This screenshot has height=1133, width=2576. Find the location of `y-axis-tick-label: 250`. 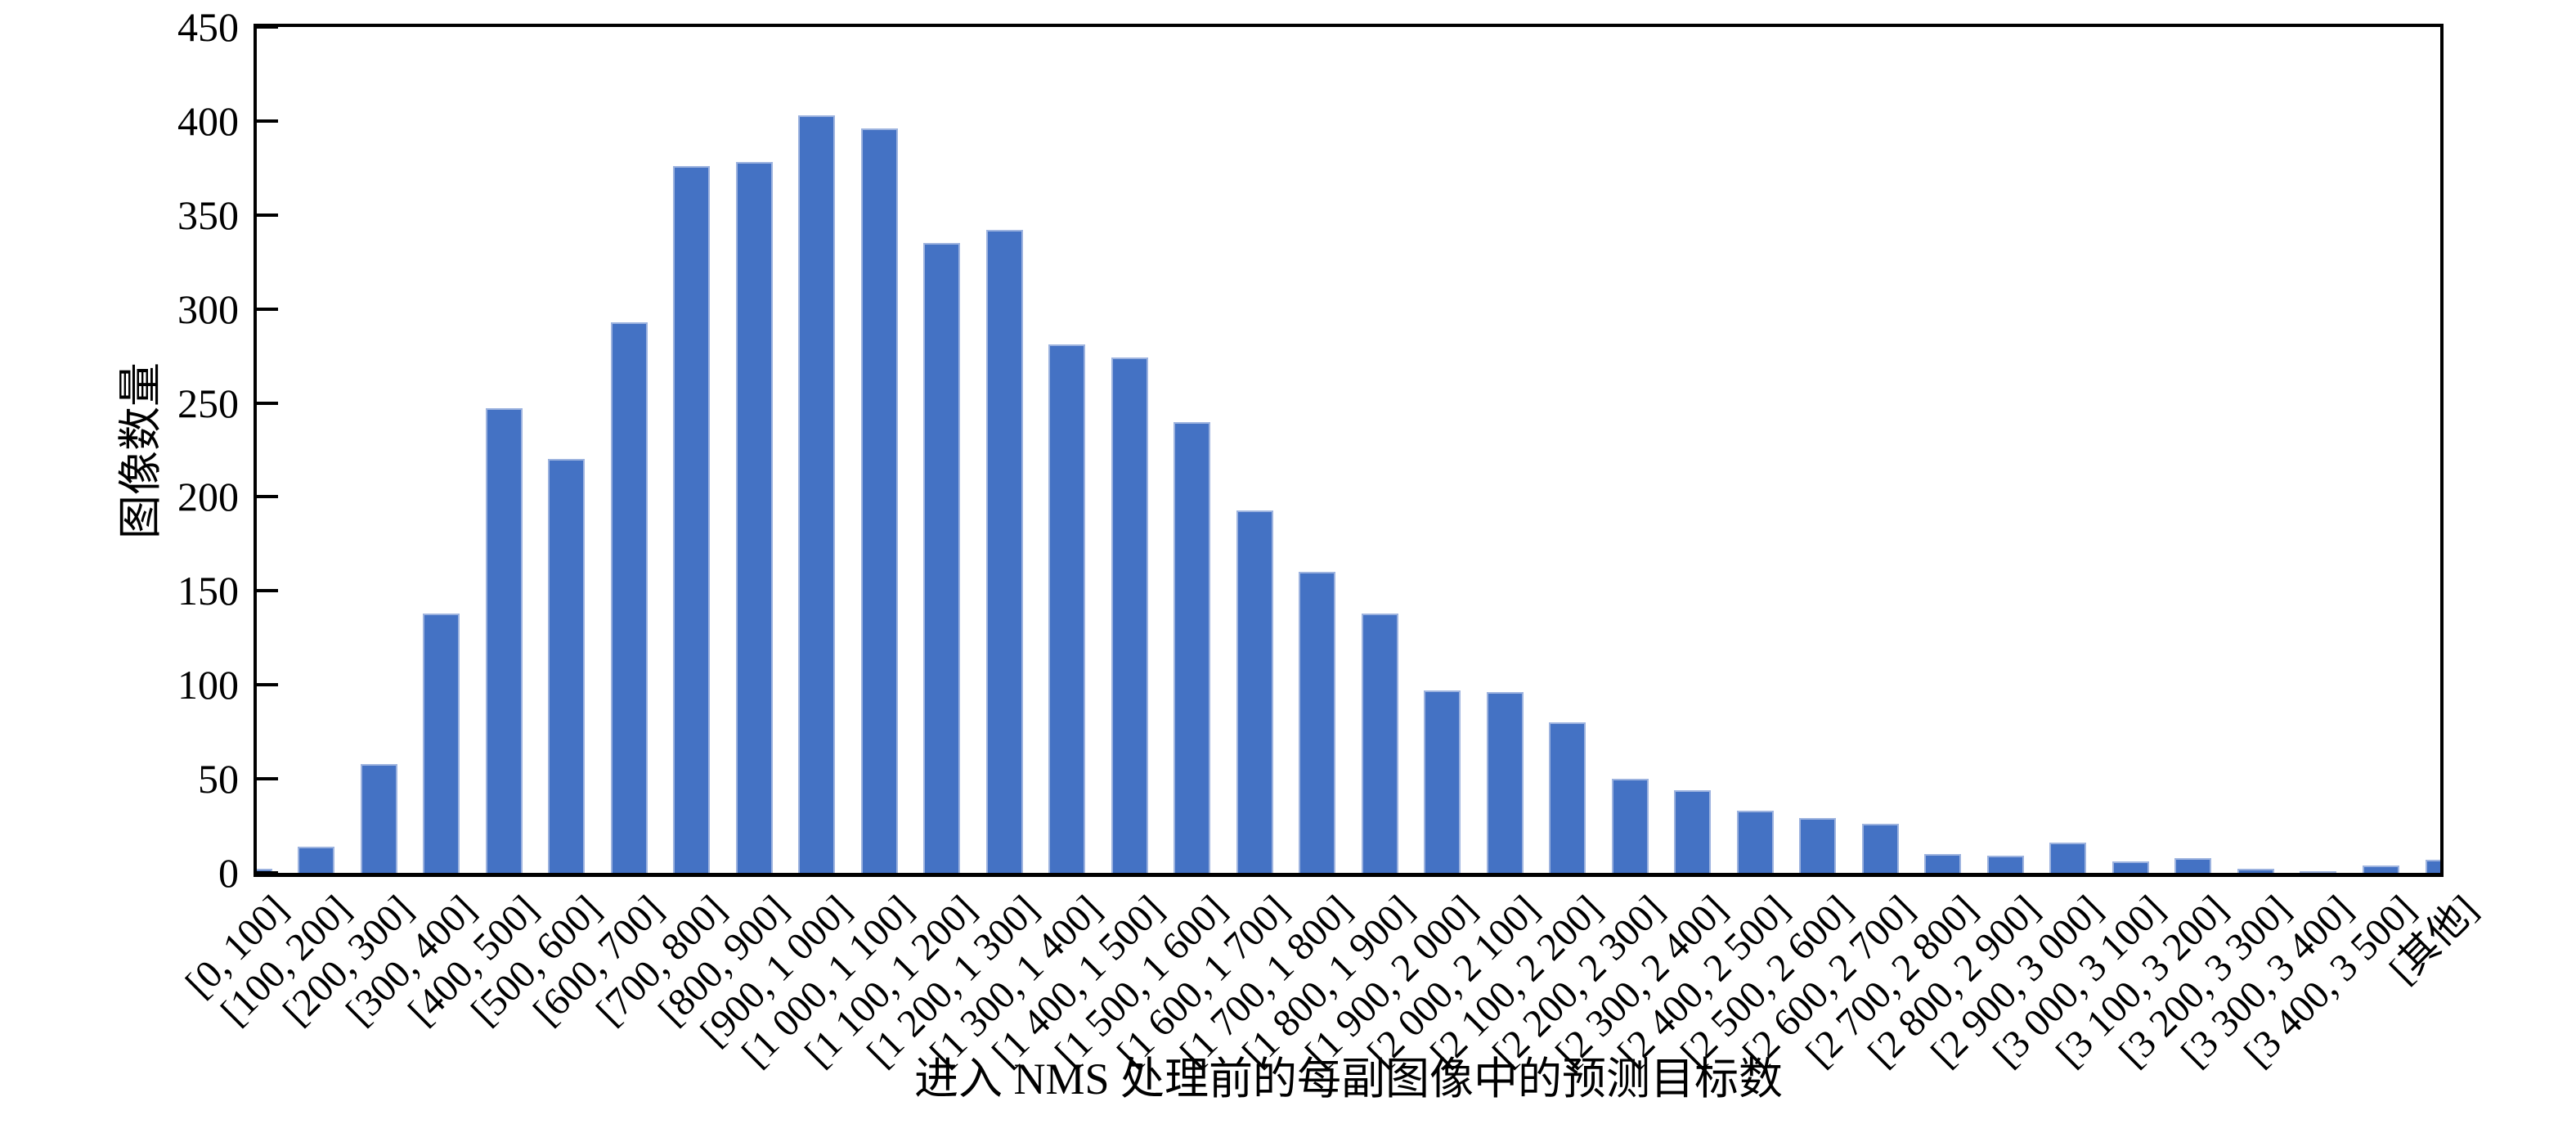

y-axis-tick-label: 250 is located at coordinates (208, 403).